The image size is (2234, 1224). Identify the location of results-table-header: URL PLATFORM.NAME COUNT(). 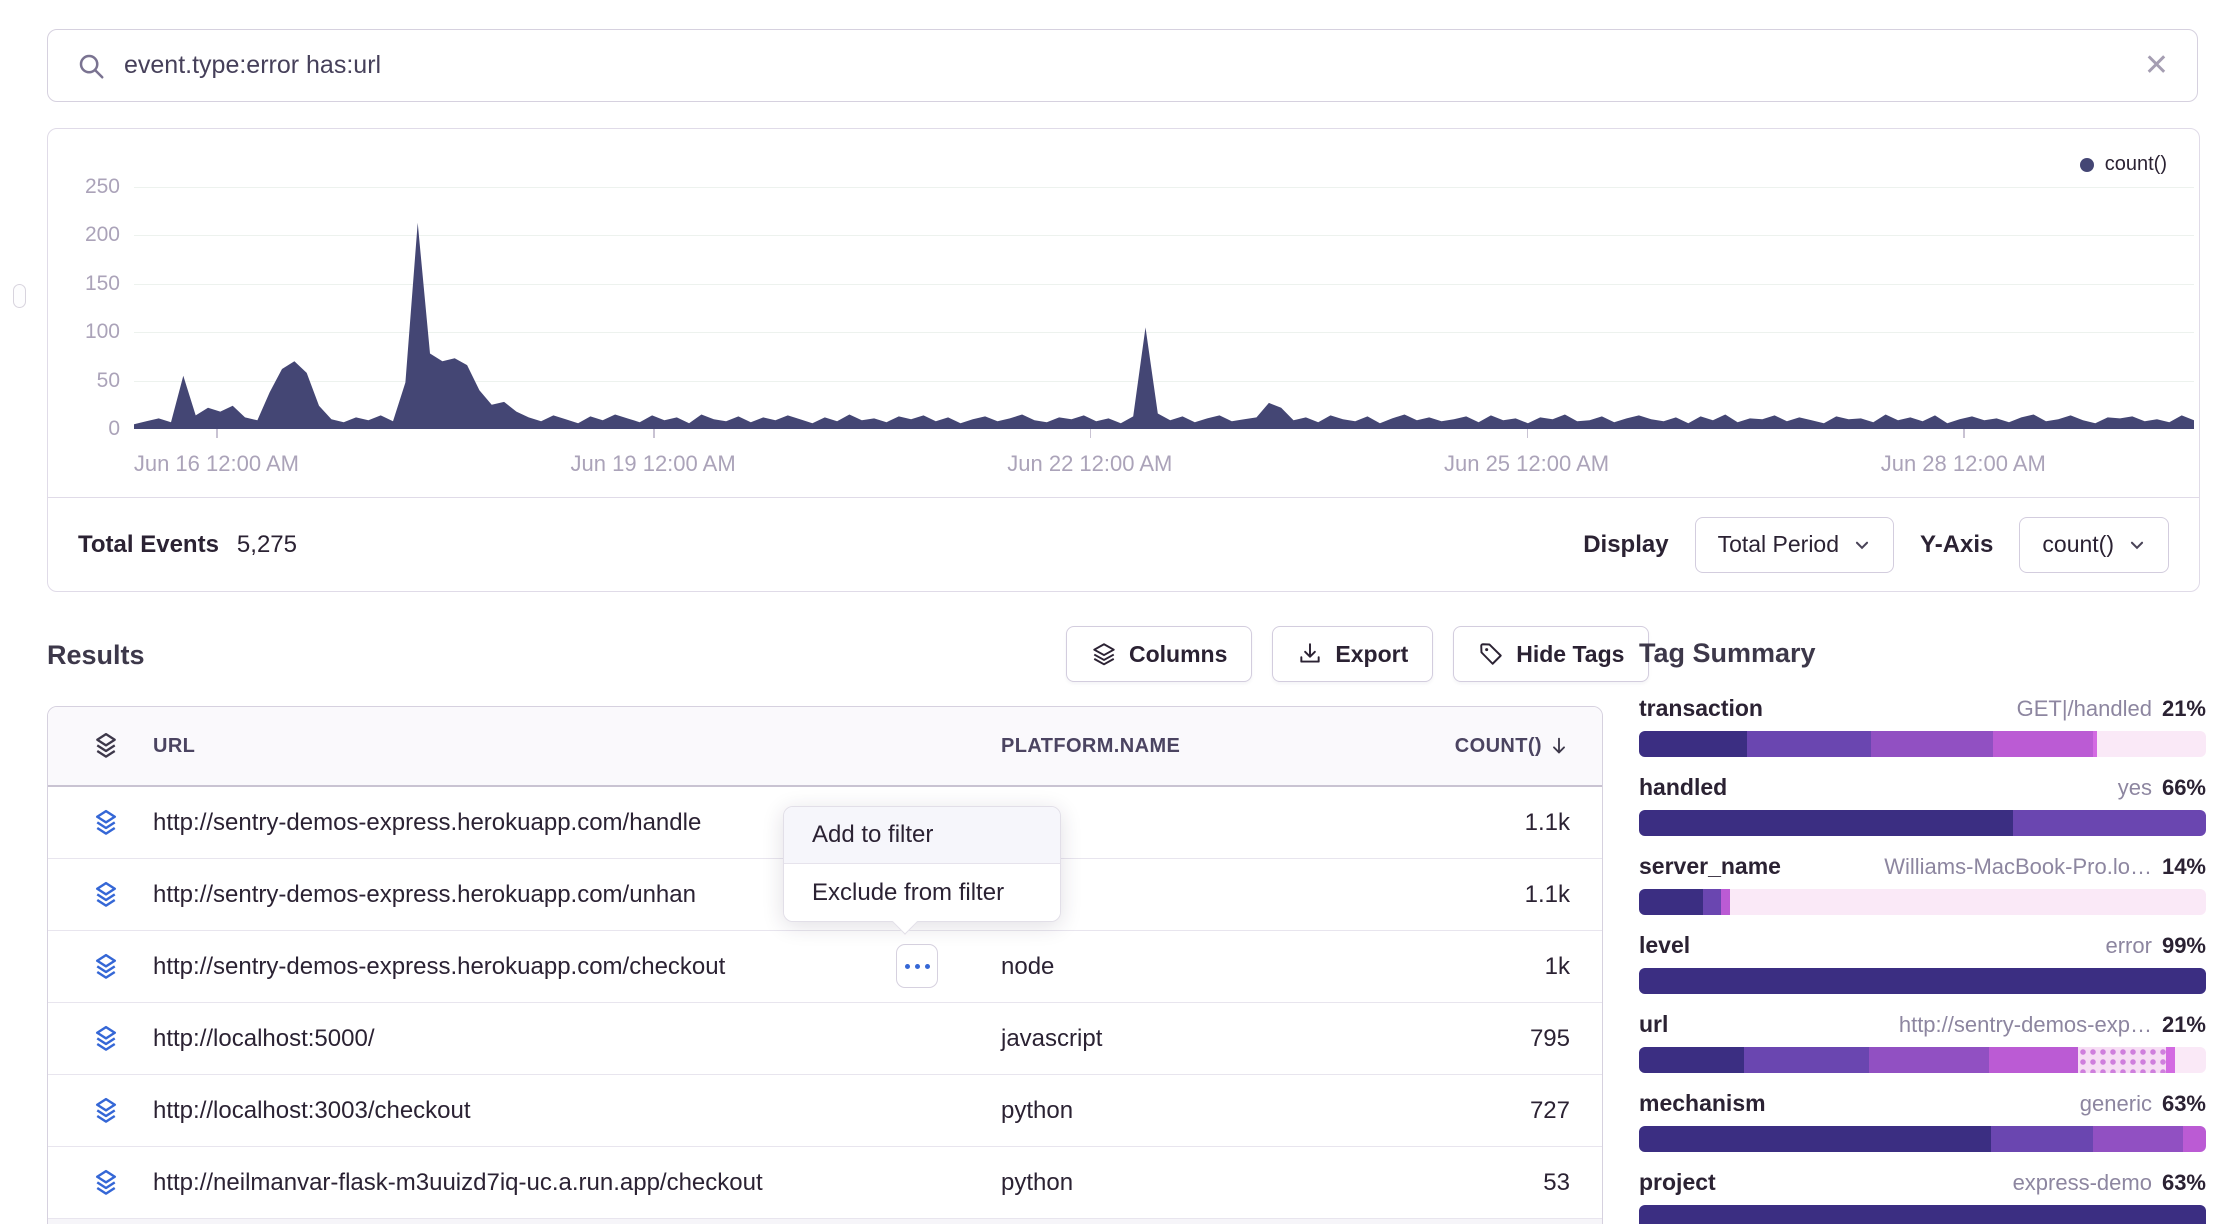
(825, 747).